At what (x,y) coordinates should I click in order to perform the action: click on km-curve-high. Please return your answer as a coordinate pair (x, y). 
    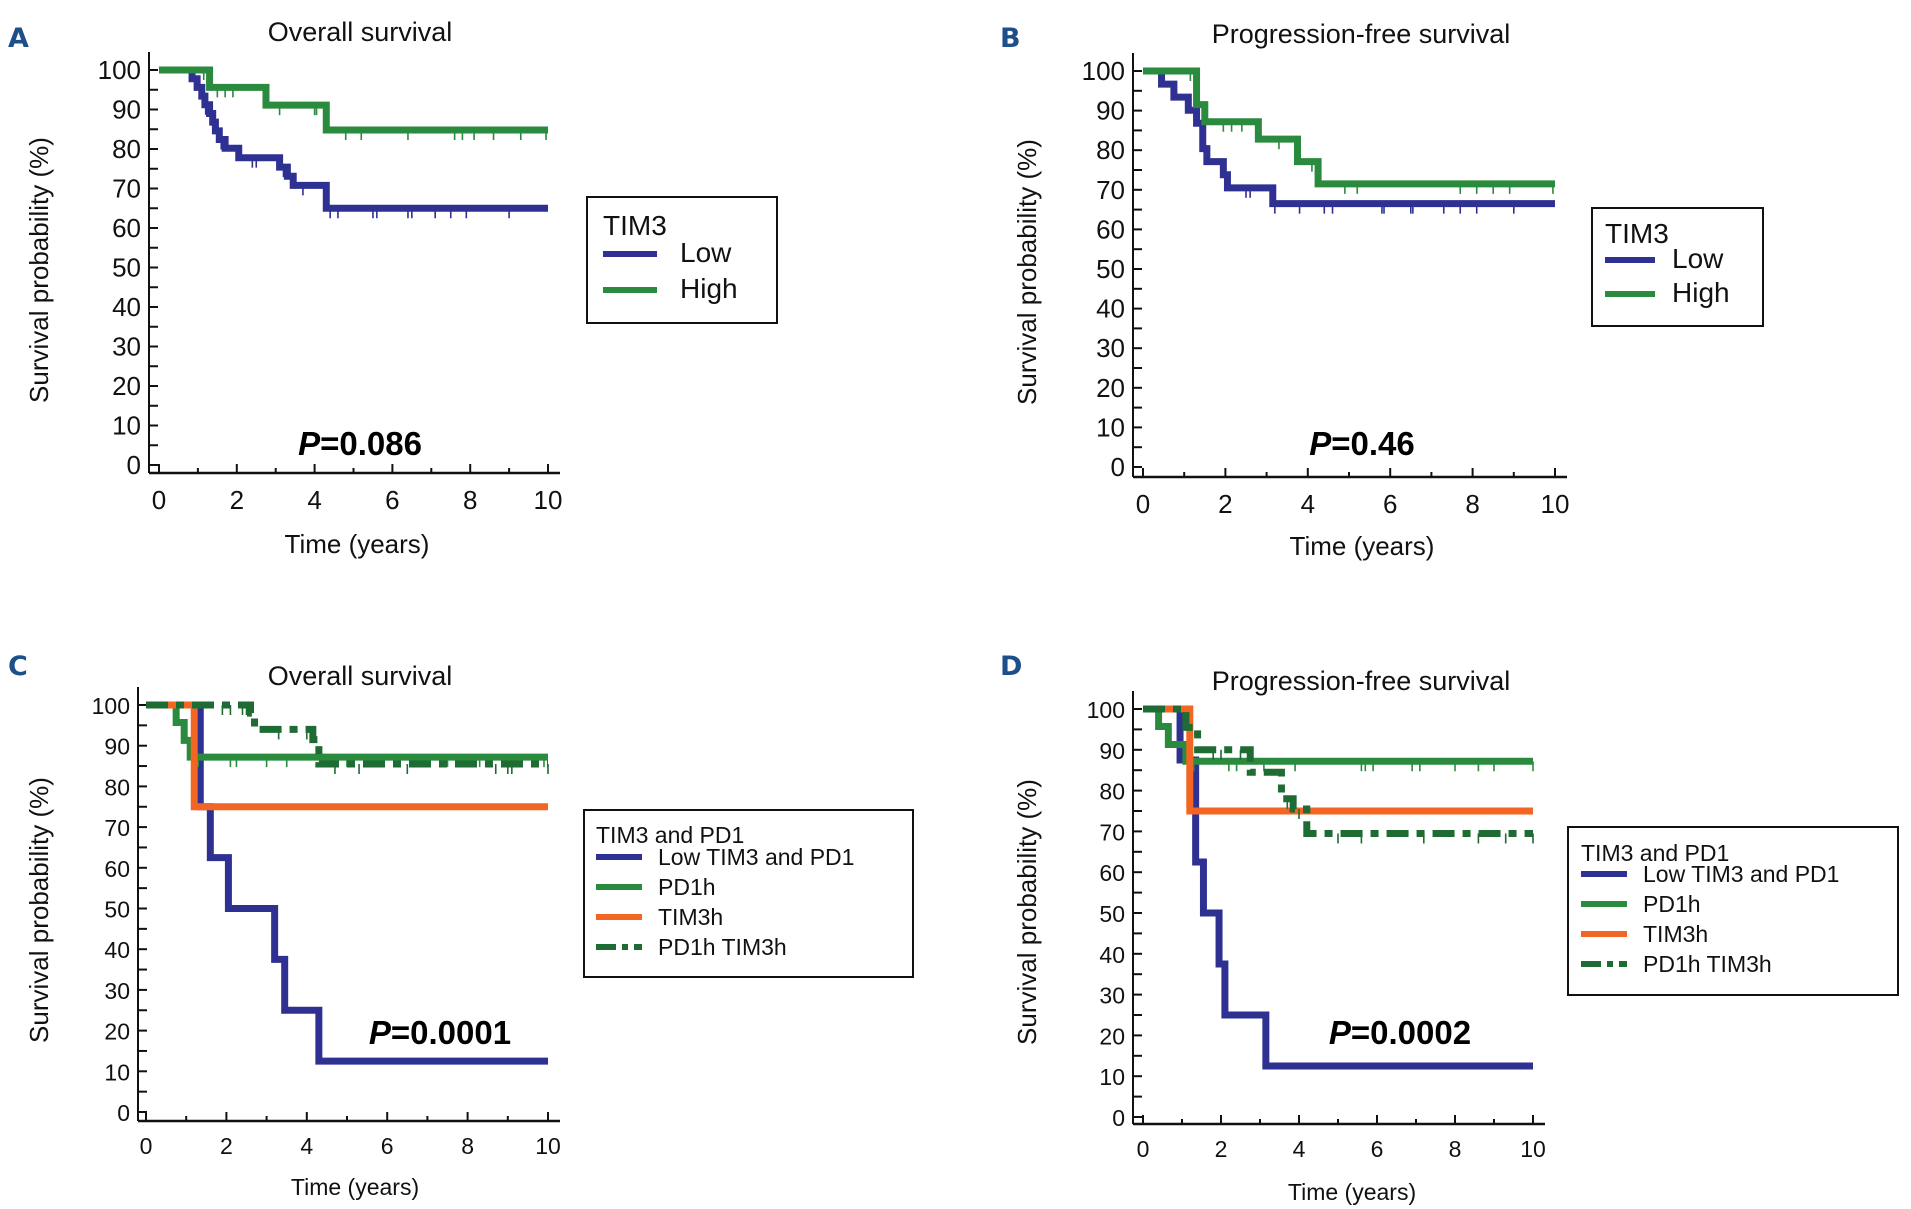
    Looking at the image, I should click on (1349, 127).